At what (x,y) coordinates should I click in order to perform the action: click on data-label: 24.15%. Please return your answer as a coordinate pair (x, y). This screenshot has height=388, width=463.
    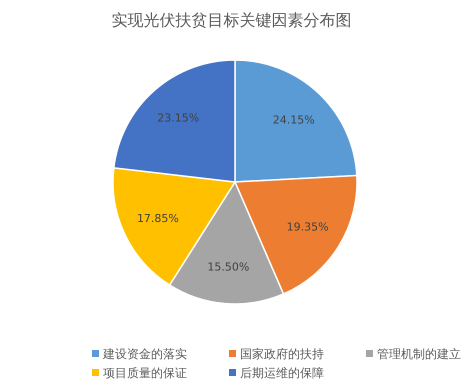
    Looking at the image, I should click on (293, 120).